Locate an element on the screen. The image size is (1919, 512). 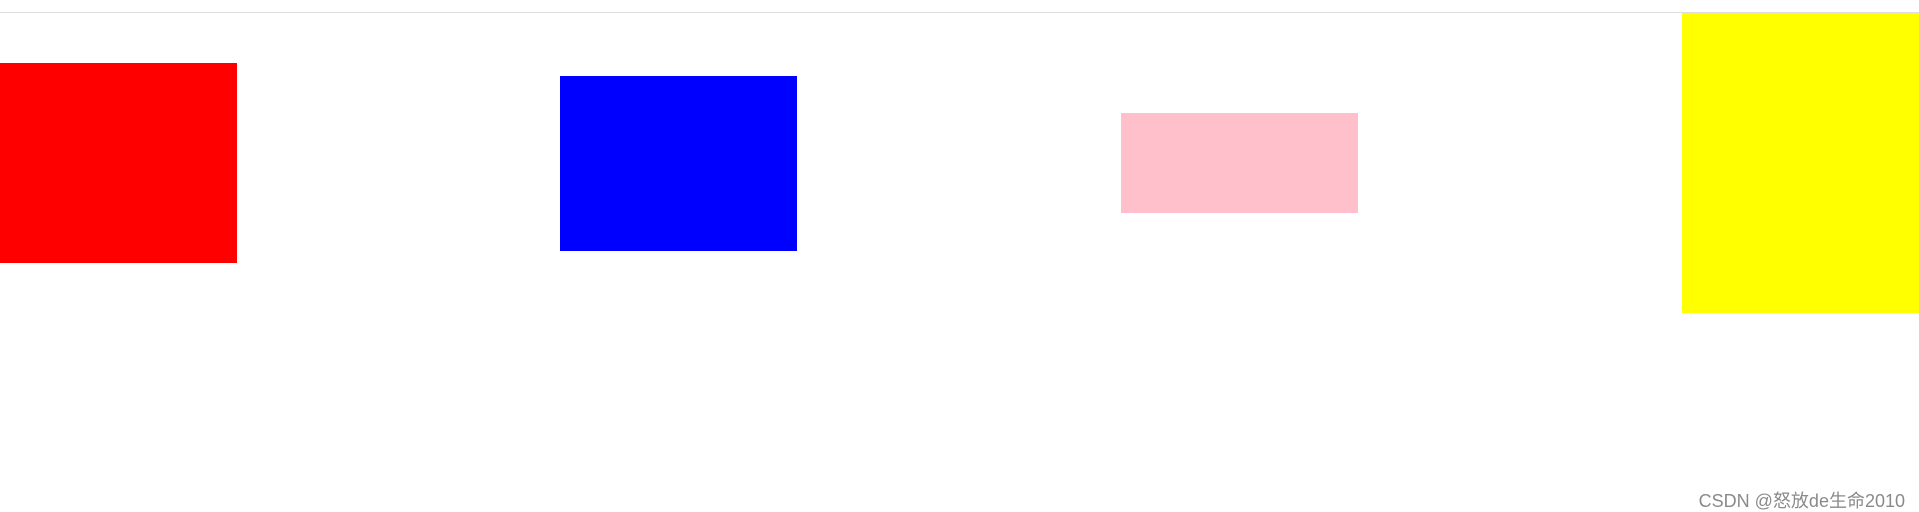
red-box is located at coordinates (118, 163).